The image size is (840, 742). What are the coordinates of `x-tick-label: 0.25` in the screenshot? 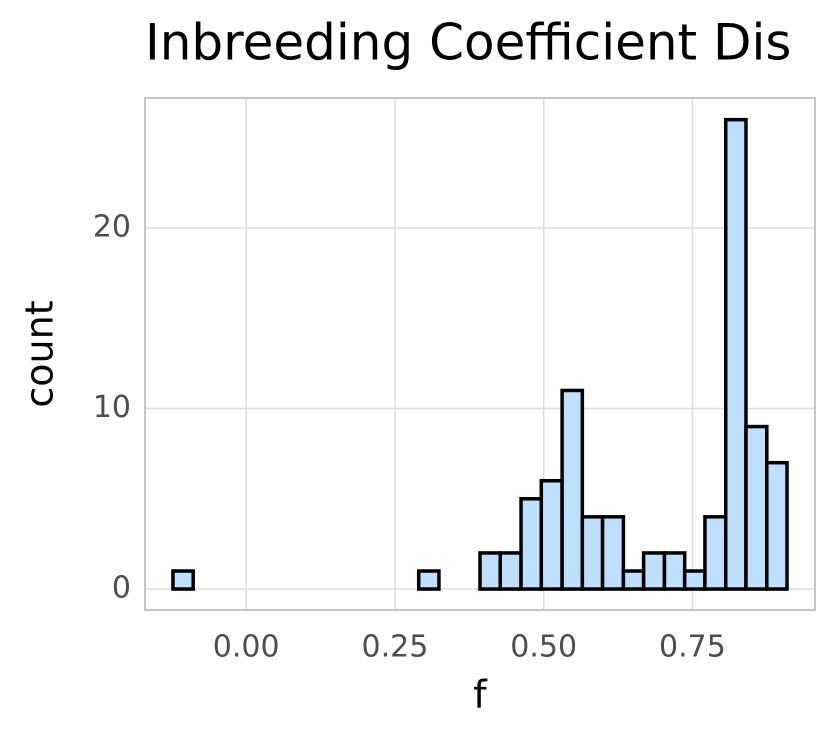 It's located at (395, 647).